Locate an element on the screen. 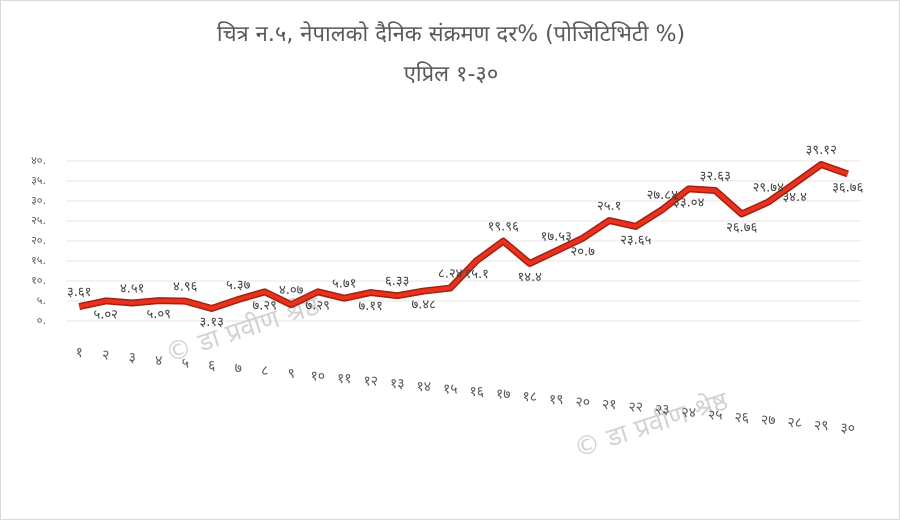 Image resolution: width=900 pixels, height=520 pixels. watermark: © डा प्रवीण श्रेष्ठ is located at coordinates (651, 424).